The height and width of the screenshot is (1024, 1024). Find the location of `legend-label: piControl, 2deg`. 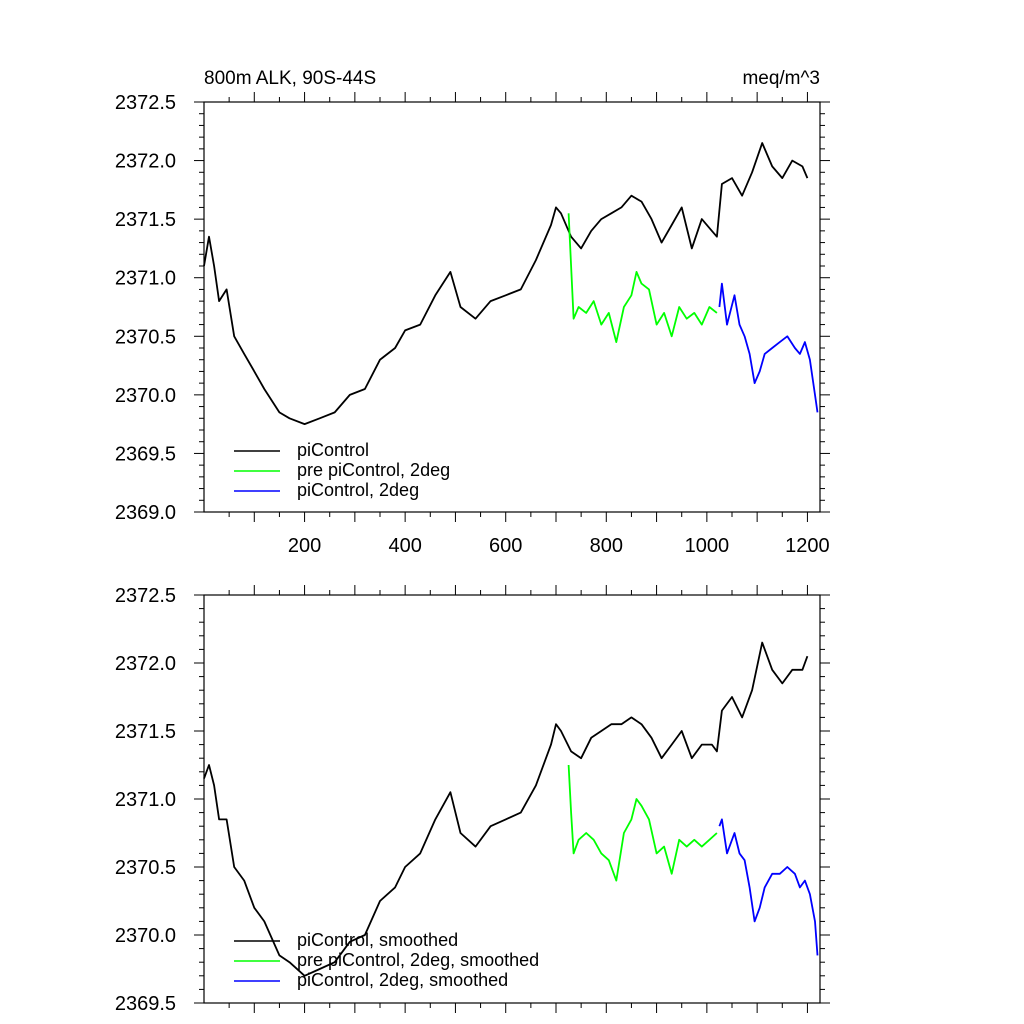

legend-label: piControl, 2deg is located at coordinates (358, 490).